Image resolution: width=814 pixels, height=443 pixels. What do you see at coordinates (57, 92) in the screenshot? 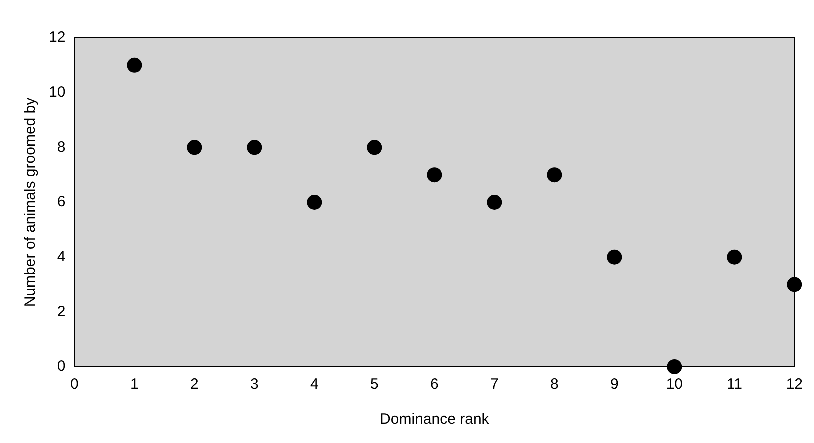
I see `y-tick-label: 10` at bounding box center [57, 92].